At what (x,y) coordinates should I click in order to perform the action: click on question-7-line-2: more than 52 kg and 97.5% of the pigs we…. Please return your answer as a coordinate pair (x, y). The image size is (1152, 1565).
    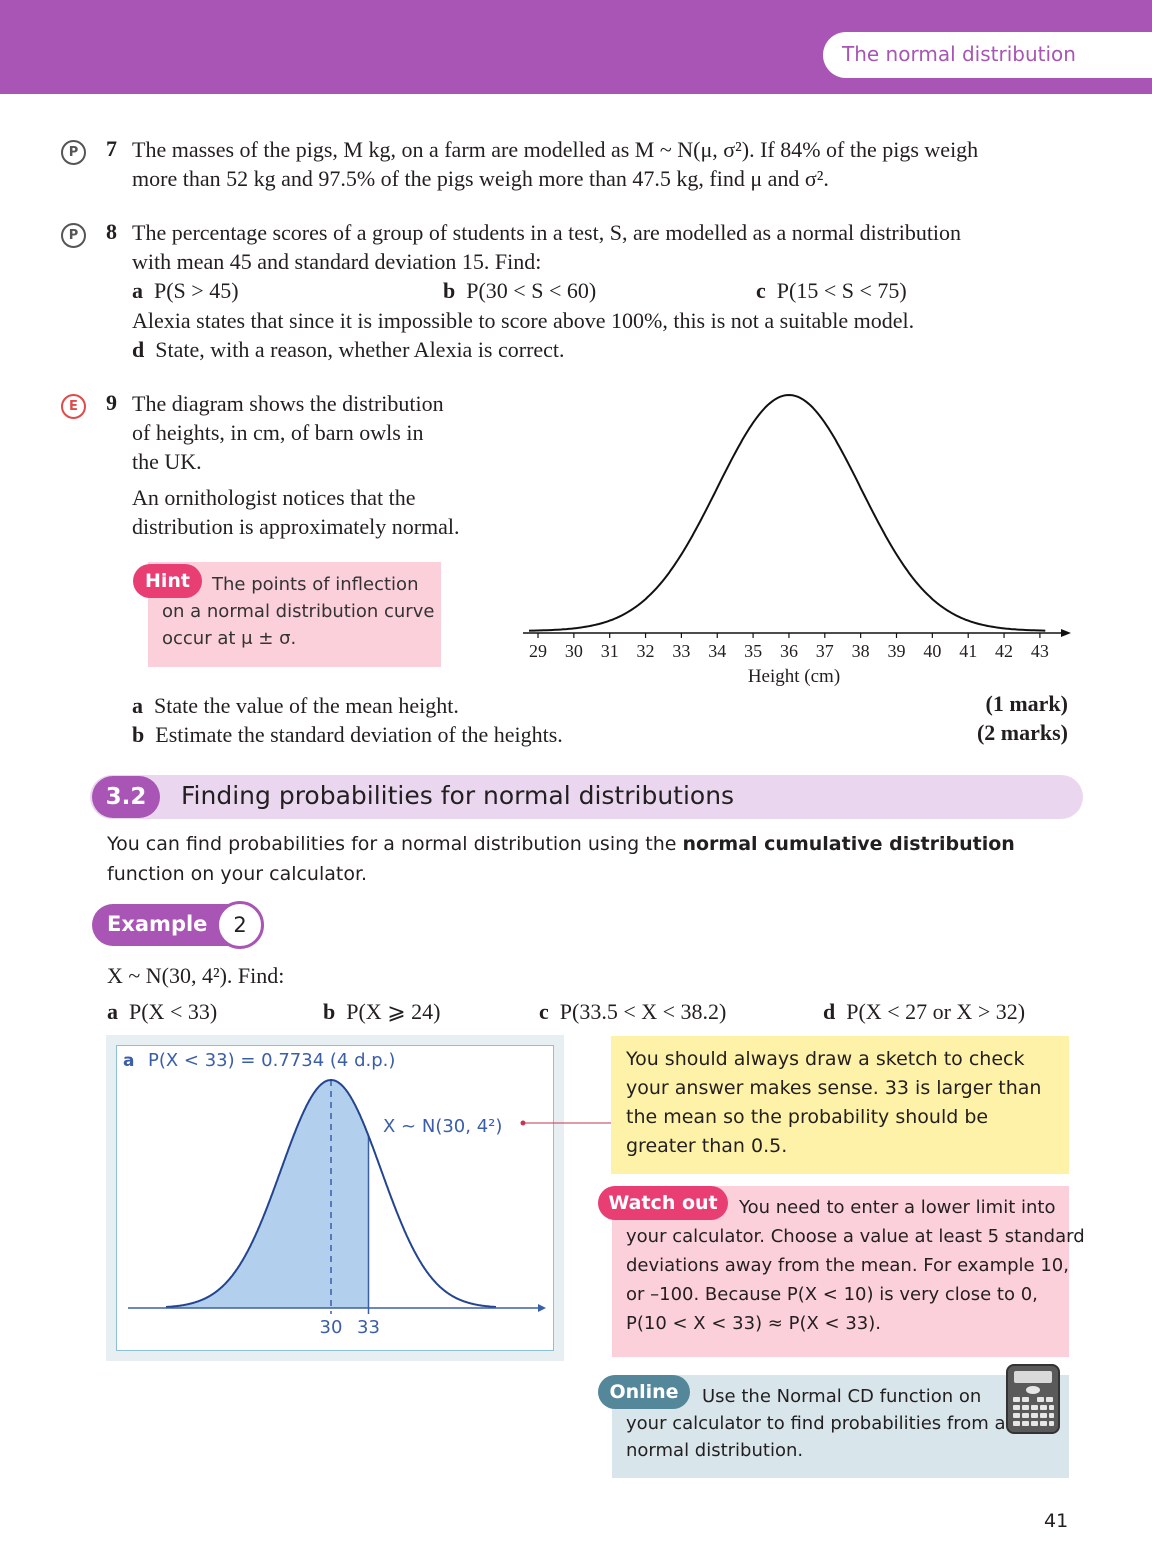
    Looking at the image, I should click on (480, 178).